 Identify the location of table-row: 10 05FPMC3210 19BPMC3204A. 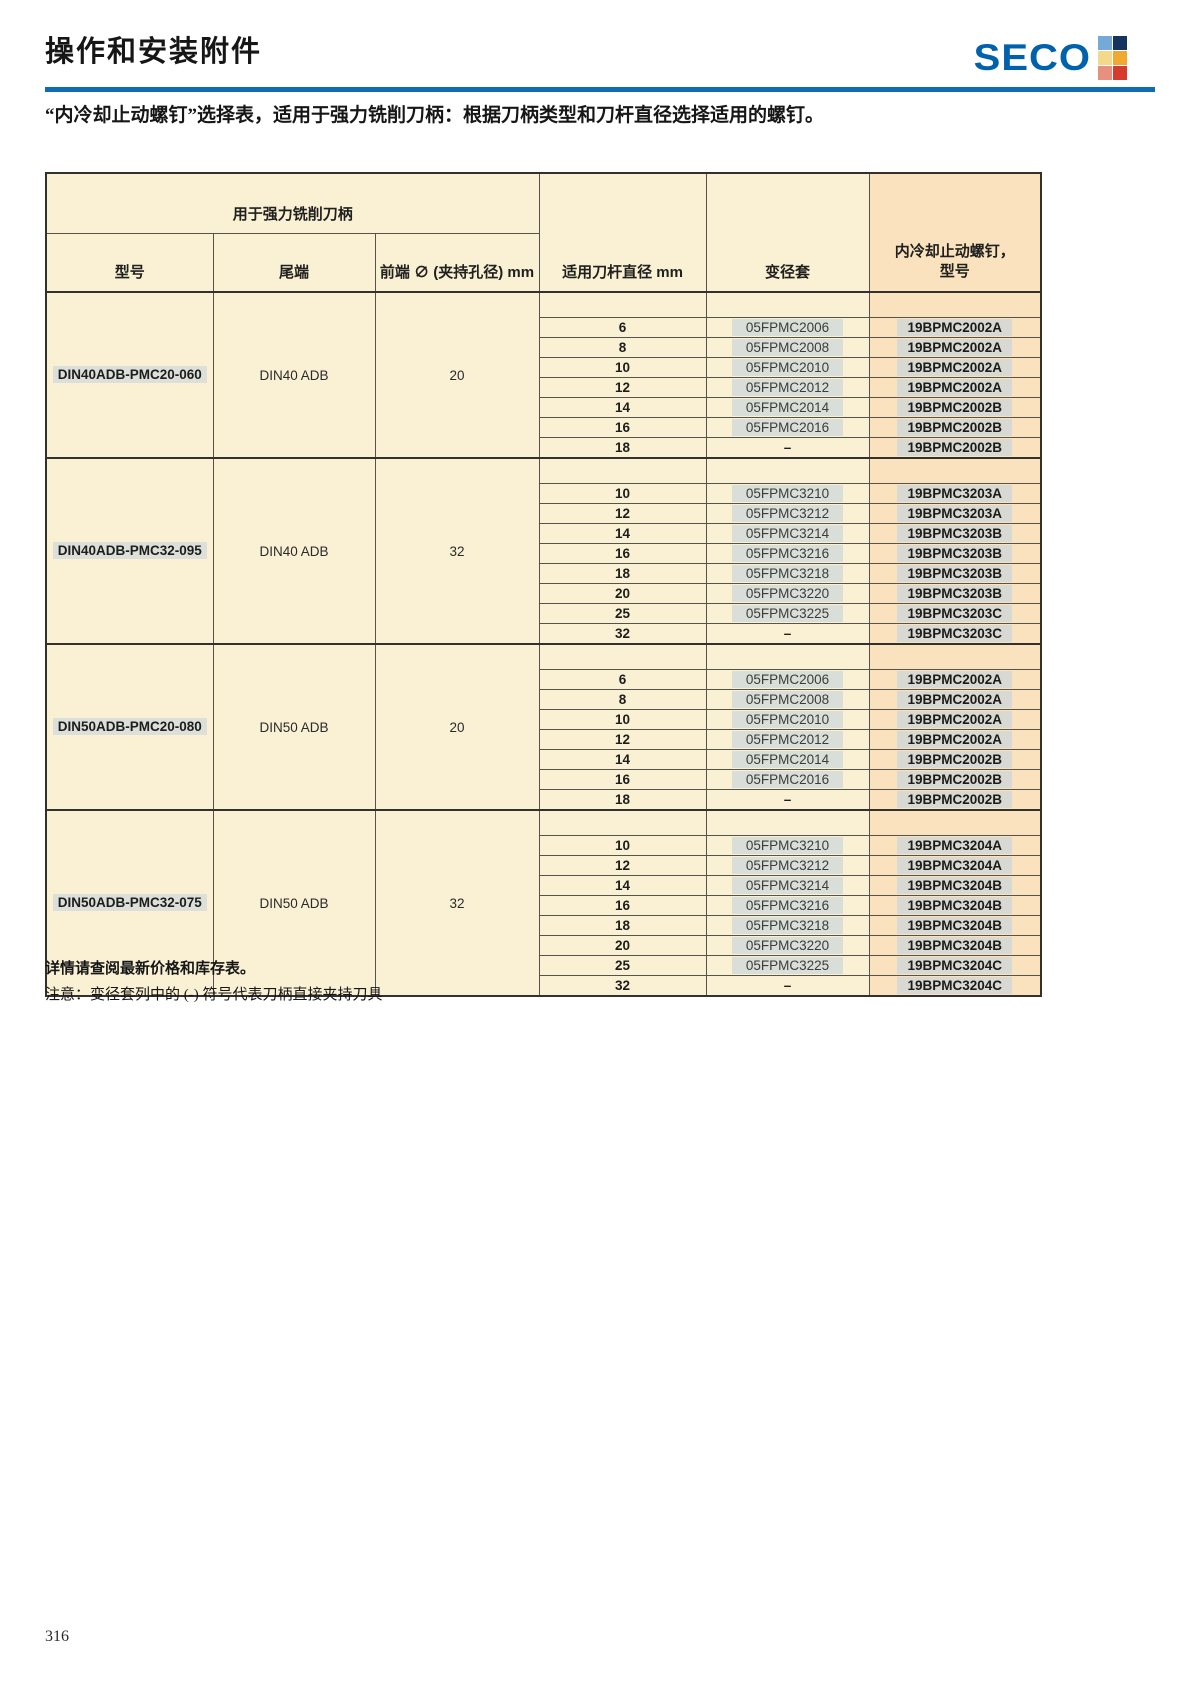
(544, 845).